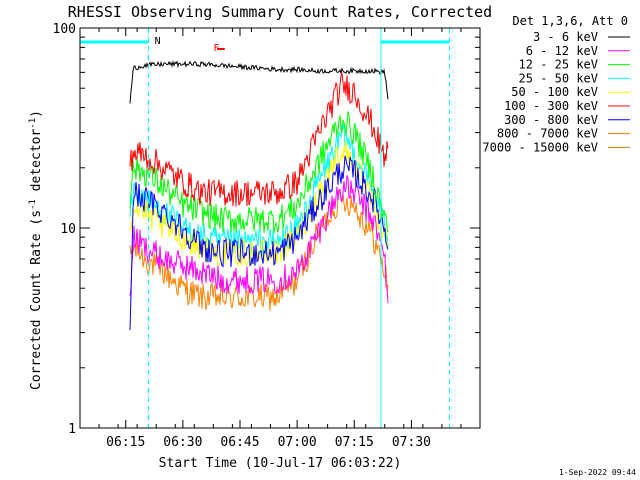 This screenshot has height=480, width=640. Describe the element at coordinates (558, 78) in the screenshot. I see `legend-label-25-50-kev: 25 - 50 keV` at that location.